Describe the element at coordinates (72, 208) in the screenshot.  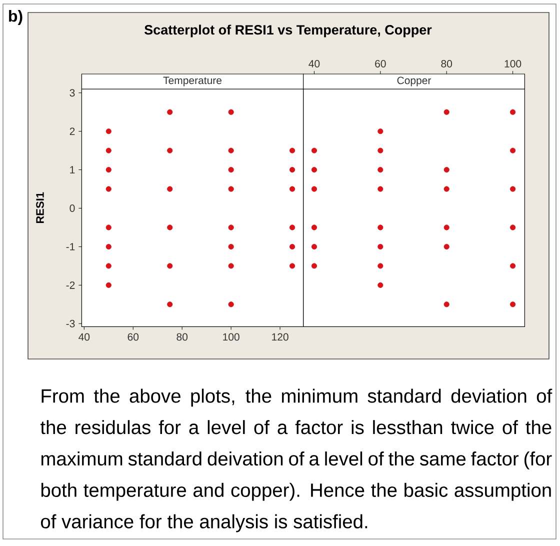
I see `y-tick-label: 0` at that location.